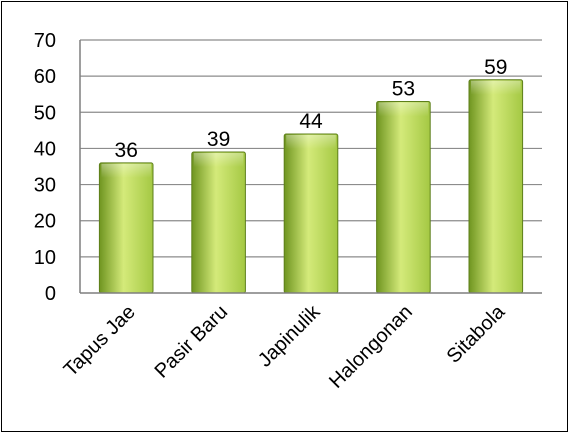 This screenshot has width=571, height=435. Describe the element at coordinates (100, 341) in the screenshot. I see `x-category-label: Tapus Jae` at that location.